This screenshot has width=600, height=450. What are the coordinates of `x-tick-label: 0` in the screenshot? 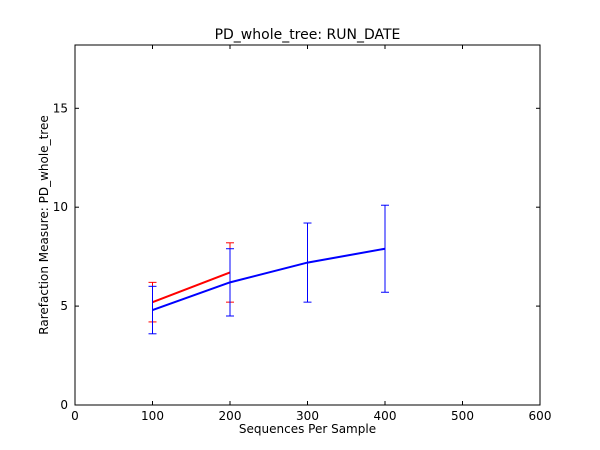 It's located at (75, 416).